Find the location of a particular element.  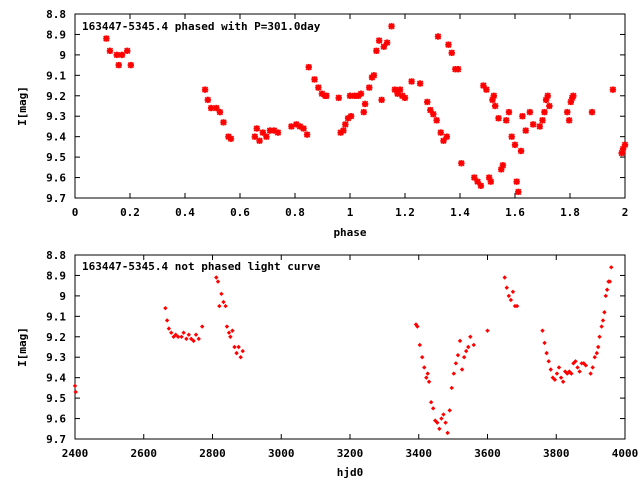

phased-y-tick-label: 9 is located at coordinates (62, 55).